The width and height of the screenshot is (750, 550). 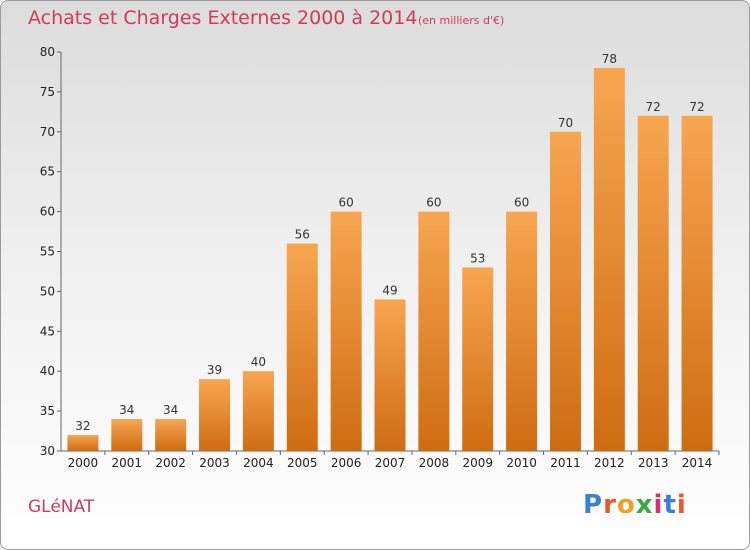 I want to click on y-tick-label: 50, so click(x=47, y=291).